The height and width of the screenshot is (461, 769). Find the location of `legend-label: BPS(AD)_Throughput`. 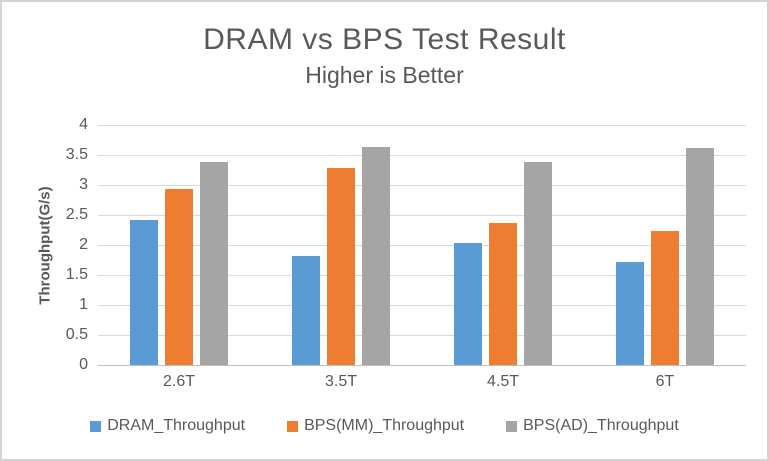

legend-label: BPS(AD)_Throughput is located at coordinates (601, 425).